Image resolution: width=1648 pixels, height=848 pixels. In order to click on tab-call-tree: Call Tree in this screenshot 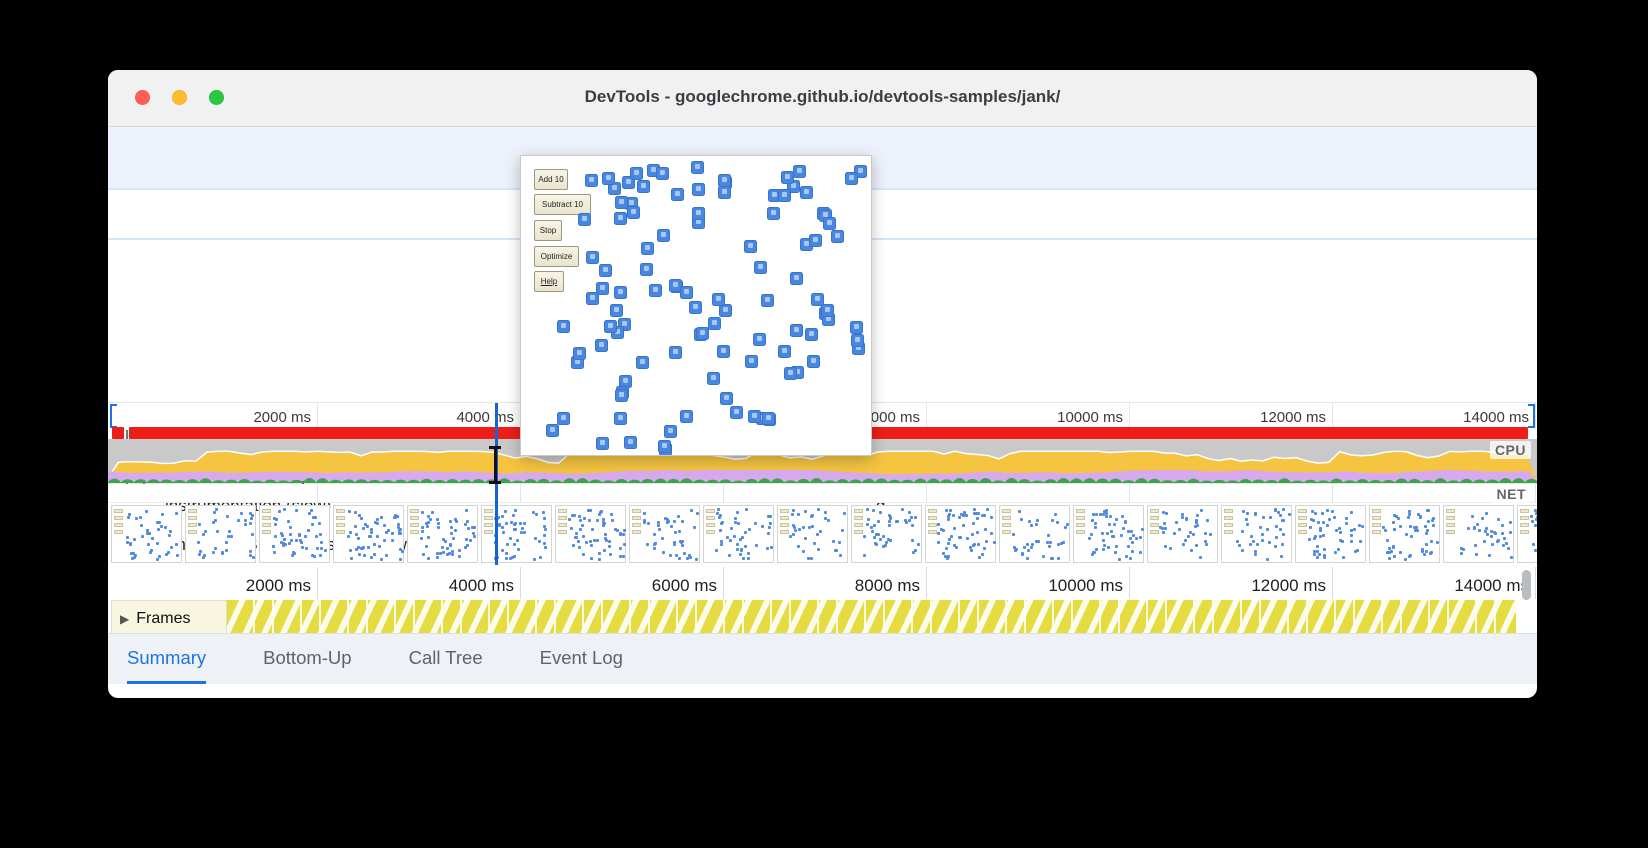, I will do `click(445, 657)`.